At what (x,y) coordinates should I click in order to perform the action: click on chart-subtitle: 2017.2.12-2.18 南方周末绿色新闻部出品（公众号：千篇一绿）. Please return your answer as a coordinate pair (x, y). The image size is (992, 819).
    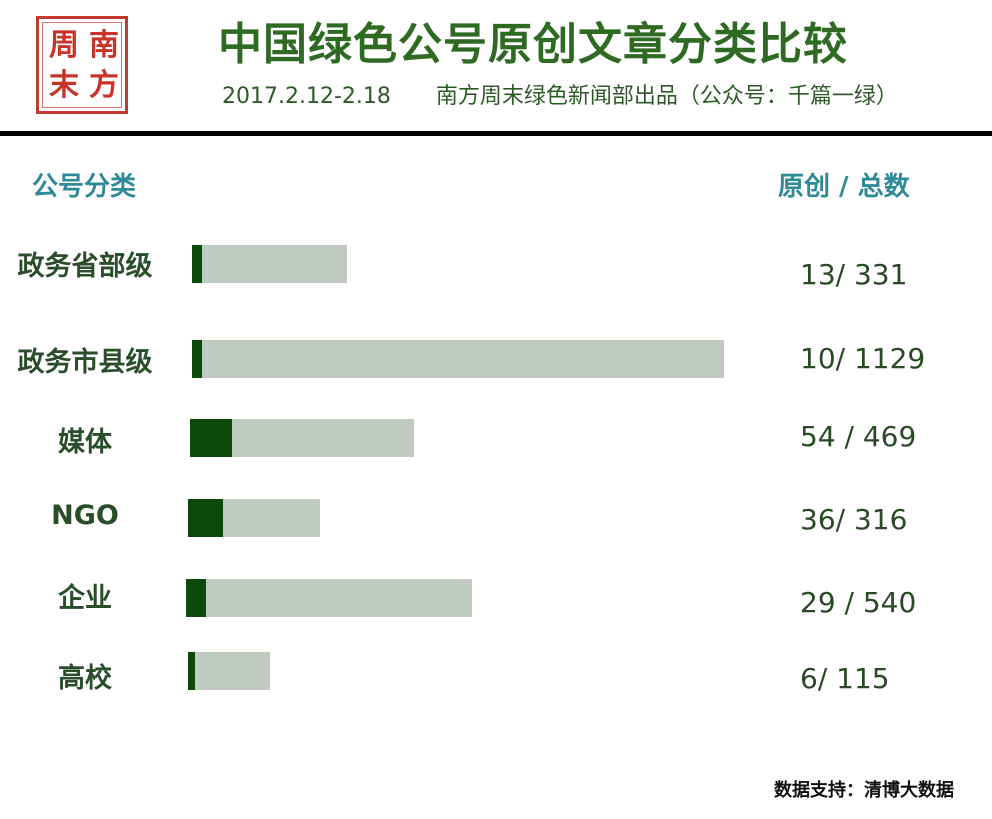
    Looking at the image, I should click on (560, 94).